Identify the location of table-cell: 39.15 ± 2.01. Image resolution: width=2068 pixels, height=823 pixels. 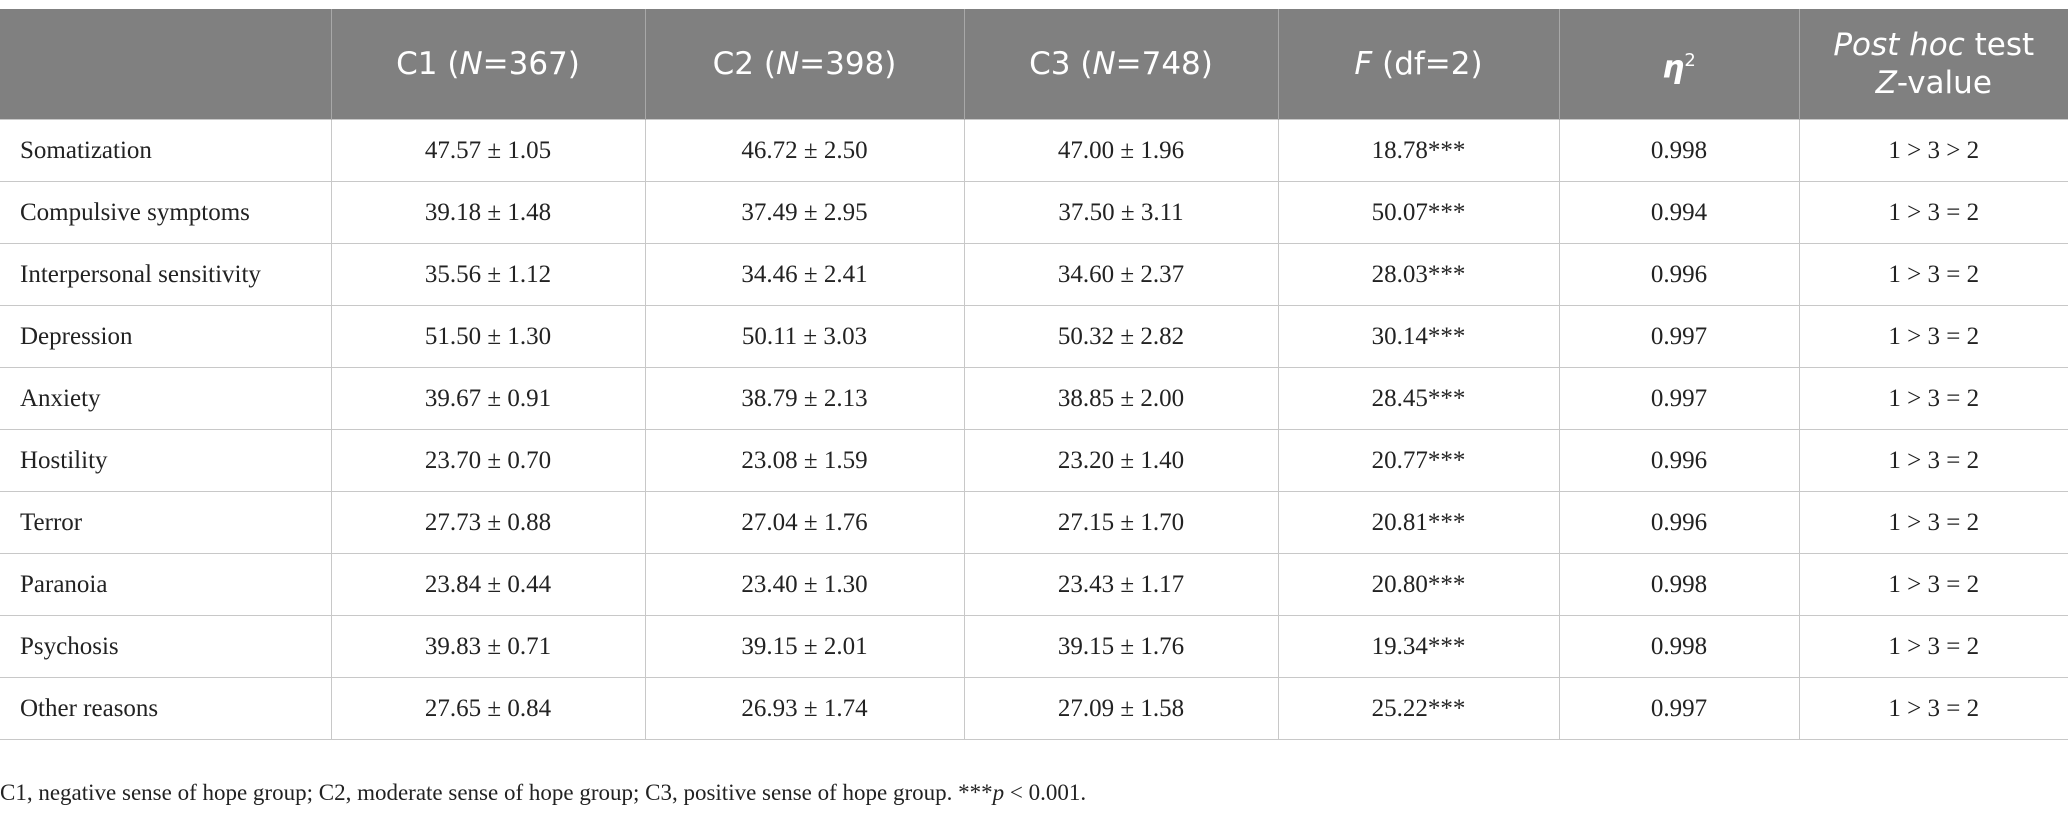
(804, 646).